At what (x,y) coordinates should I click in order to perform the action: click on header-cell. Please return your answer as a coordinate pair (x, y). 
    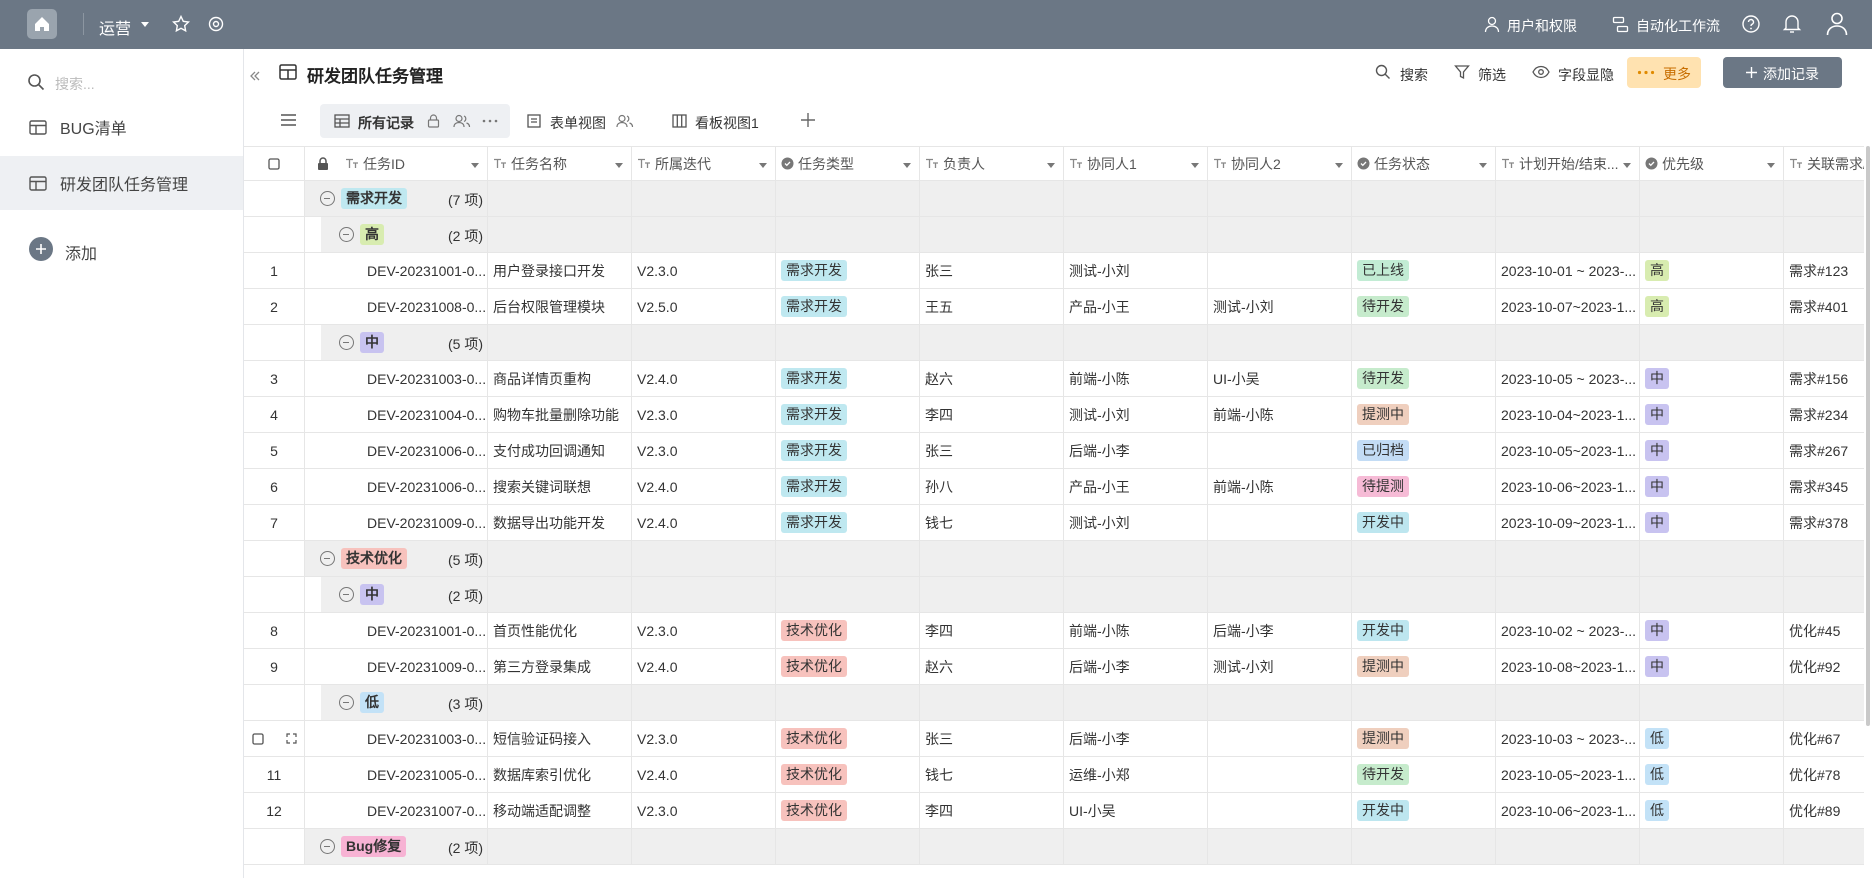
    Looking at the image, I should click on (274, 163).